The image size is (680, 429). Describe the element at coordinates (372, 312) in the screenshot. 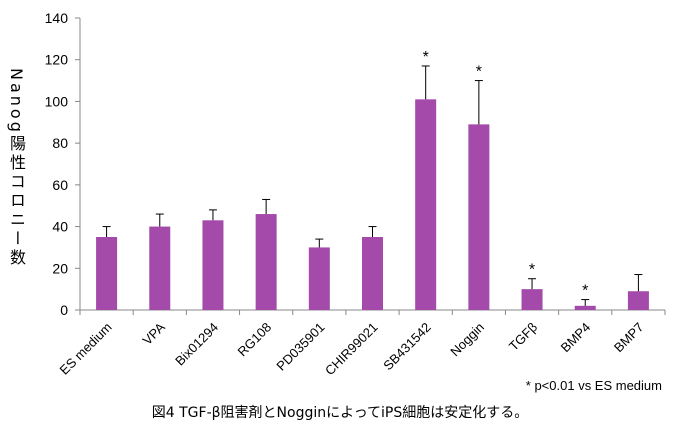

I see `x-ticks` at that location.